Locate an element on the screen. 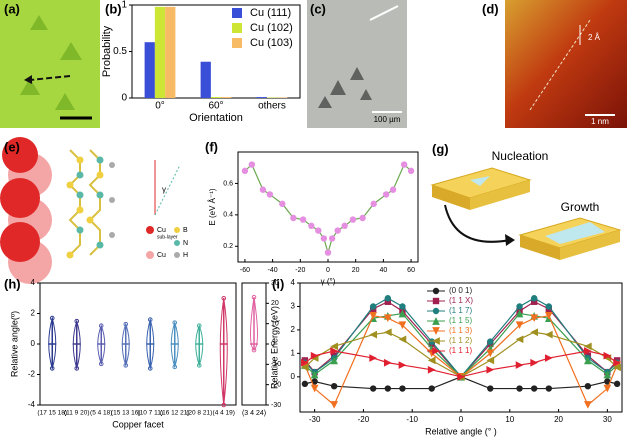 The width and height of the screenshot is (627, 443). y-tick-label: 0.6 is located at coordinates (228, 183).